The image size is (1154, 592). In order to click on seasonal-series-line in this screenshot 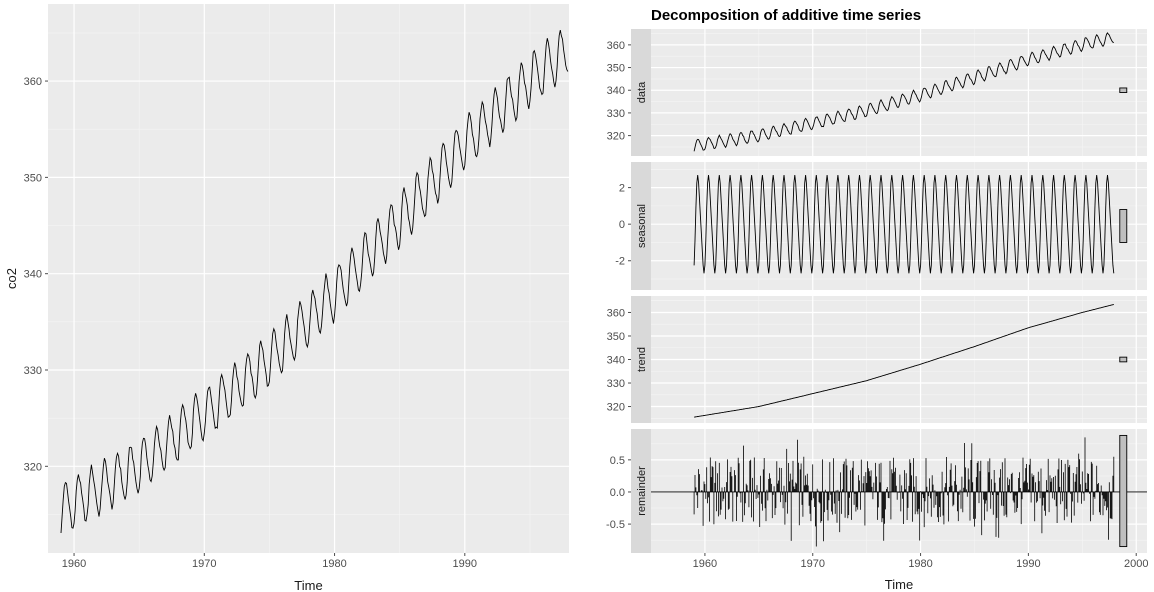, I will do `click(904, 224)`.